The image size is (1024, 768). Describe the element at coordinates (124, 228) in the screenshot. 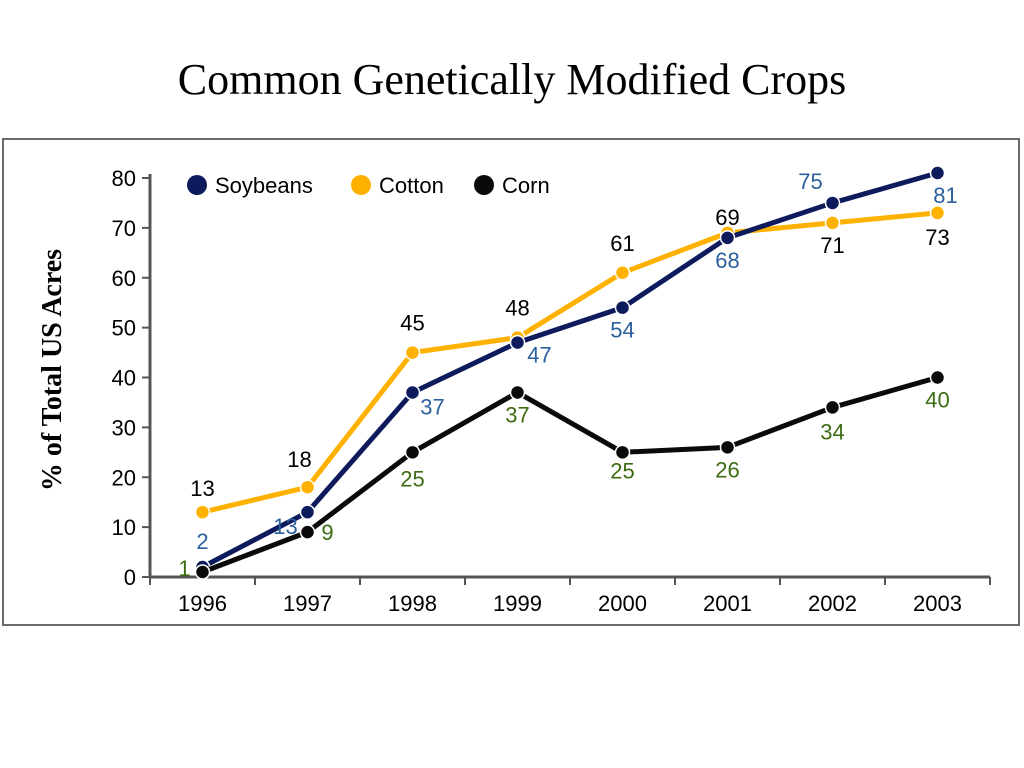

I see `y-tick-label: 70` at that location.